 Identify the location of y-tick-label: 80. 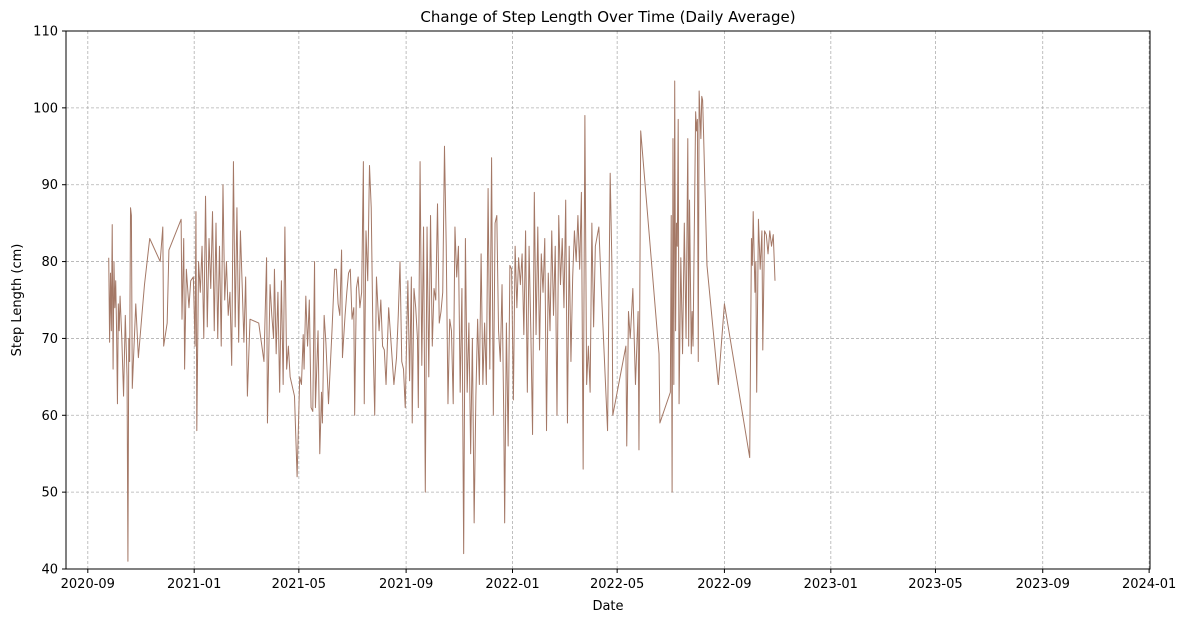
(49, 262).